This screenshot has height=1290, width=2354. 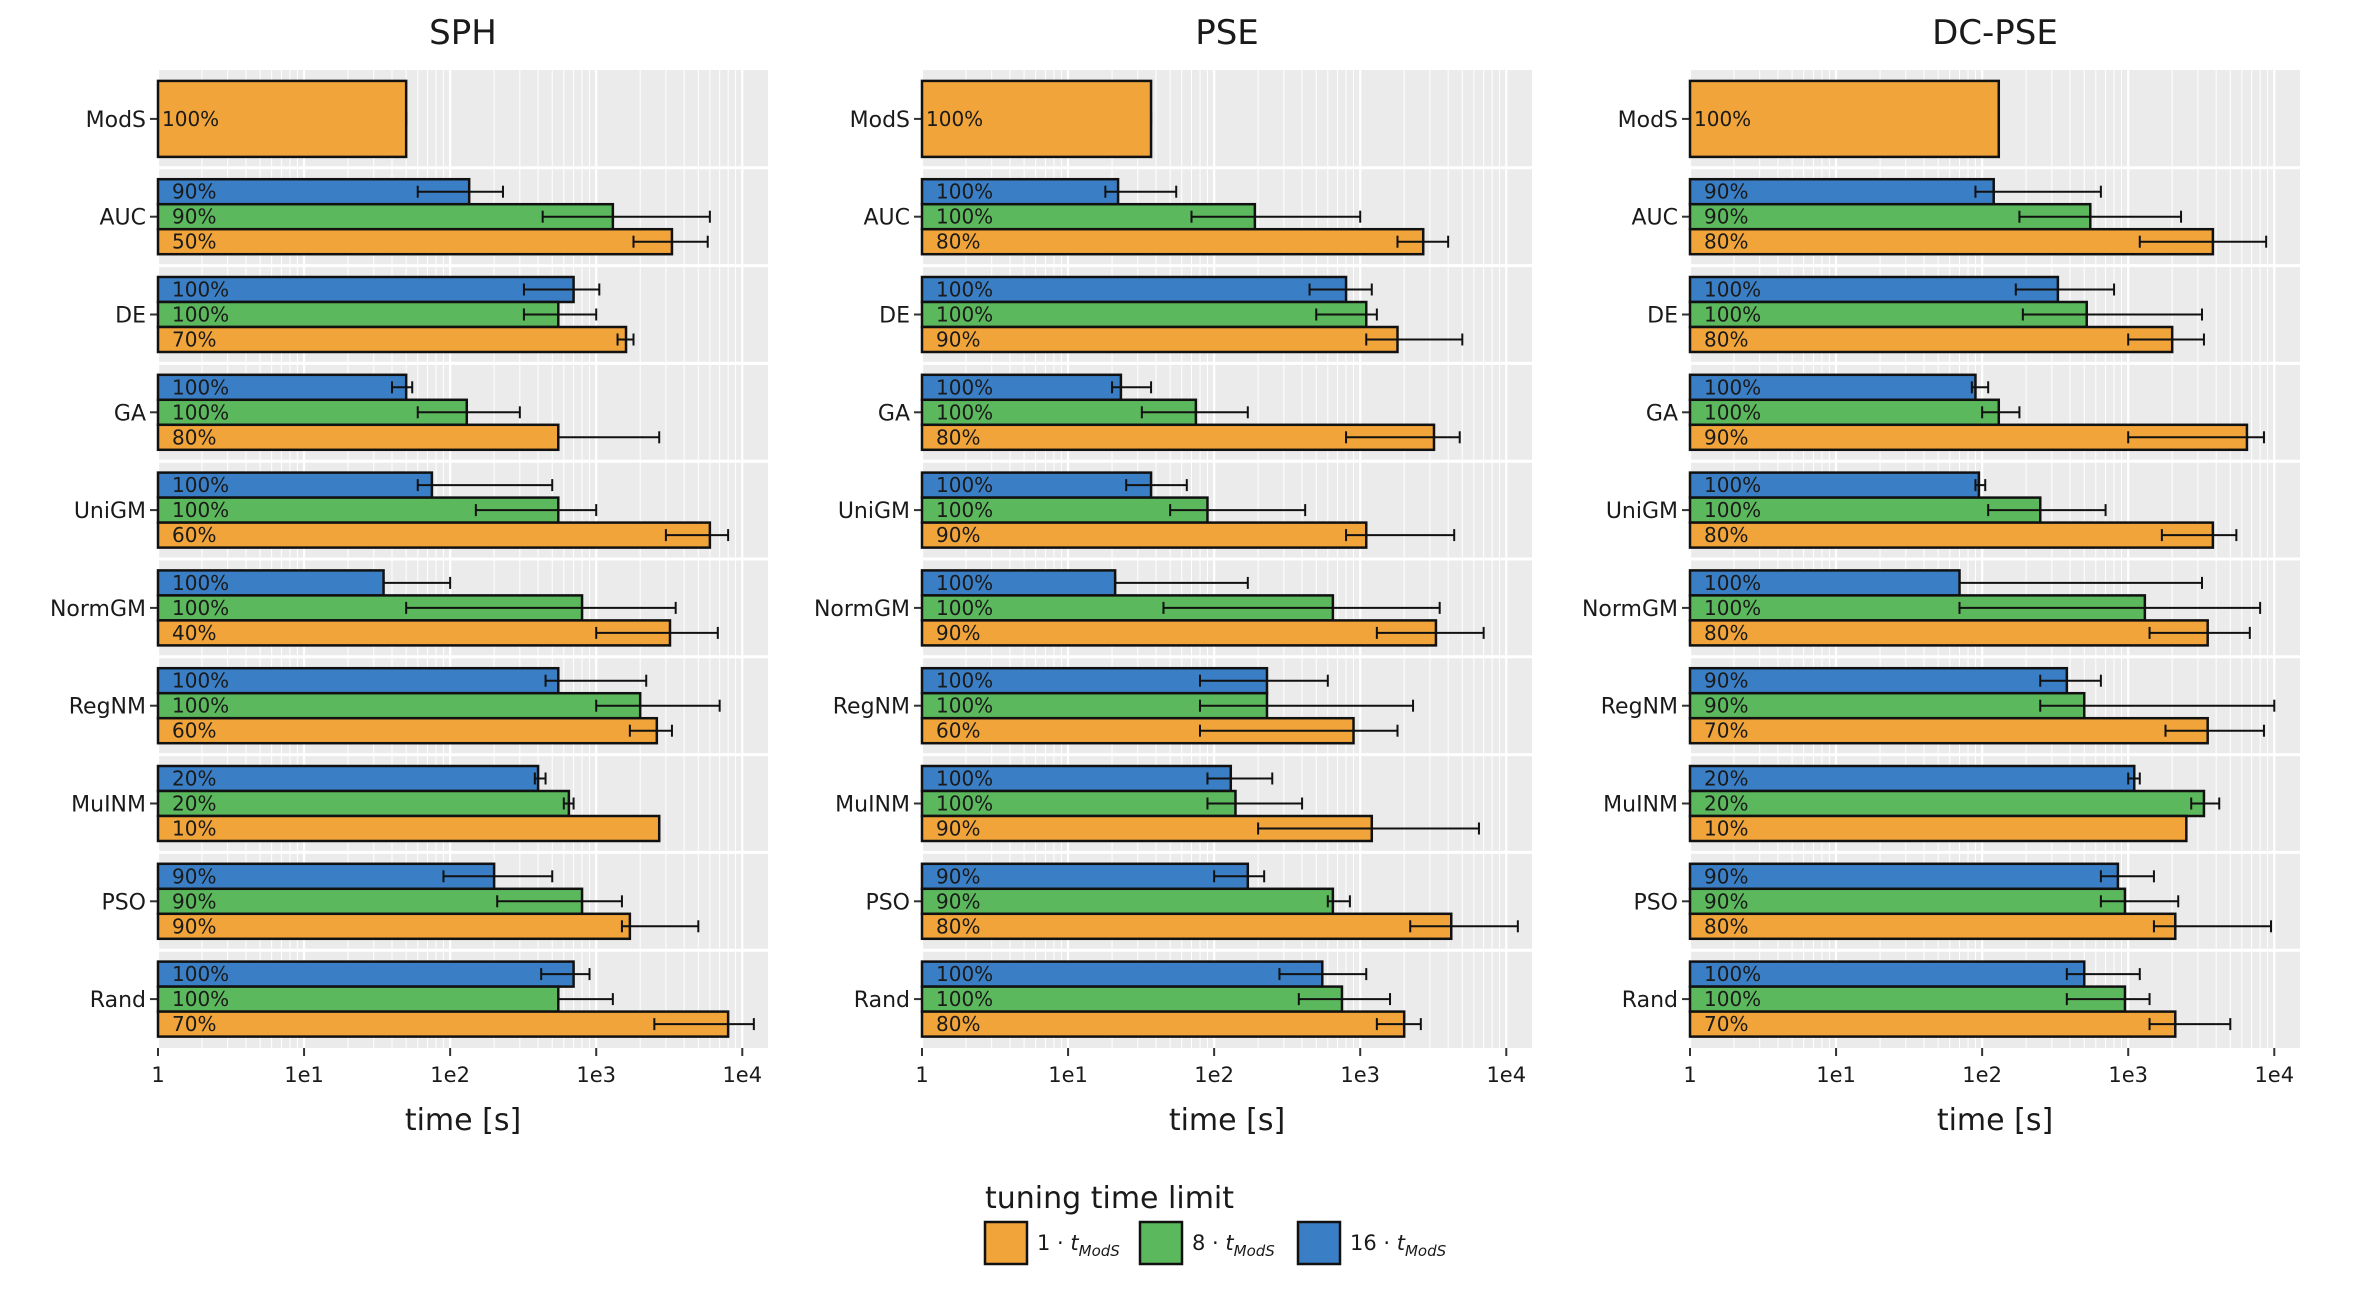 What do you see at coordinates (1109, 1198) in the screenshot?
I see `legend-title: tuning time limit` at bounding box center [1109, 1198].